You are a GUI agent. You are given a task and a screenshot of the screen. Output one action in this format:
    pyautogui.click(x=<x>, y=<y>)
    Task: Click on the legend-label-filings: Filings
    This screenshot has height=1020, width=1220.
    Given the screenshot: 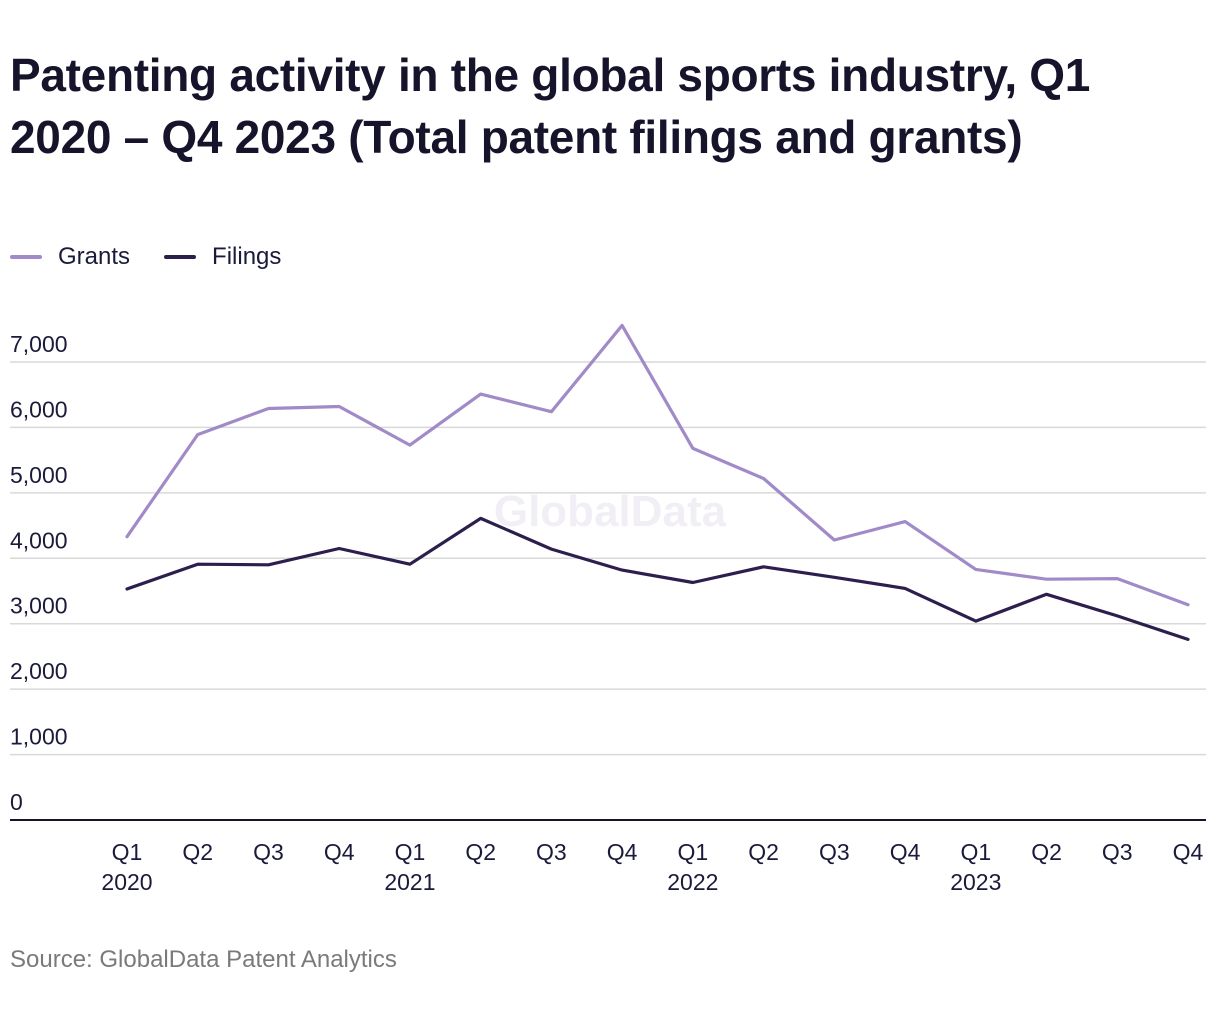 What is the action you would take?
    pyautogui.click(x=247, y=256)
    